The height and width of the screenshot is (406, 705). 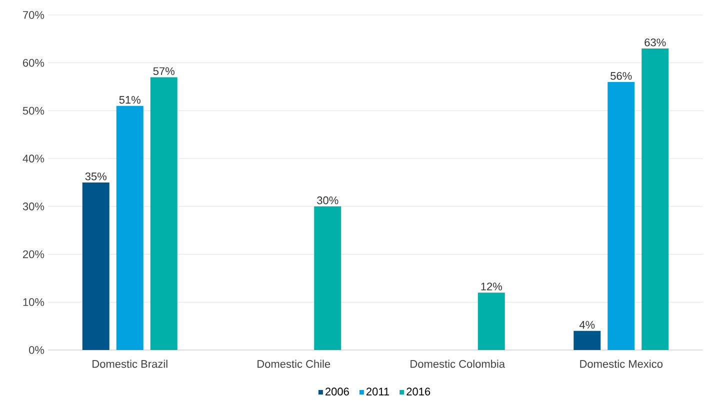 I want to click on y-tick-label: 50%, so click(x=33, y=110).